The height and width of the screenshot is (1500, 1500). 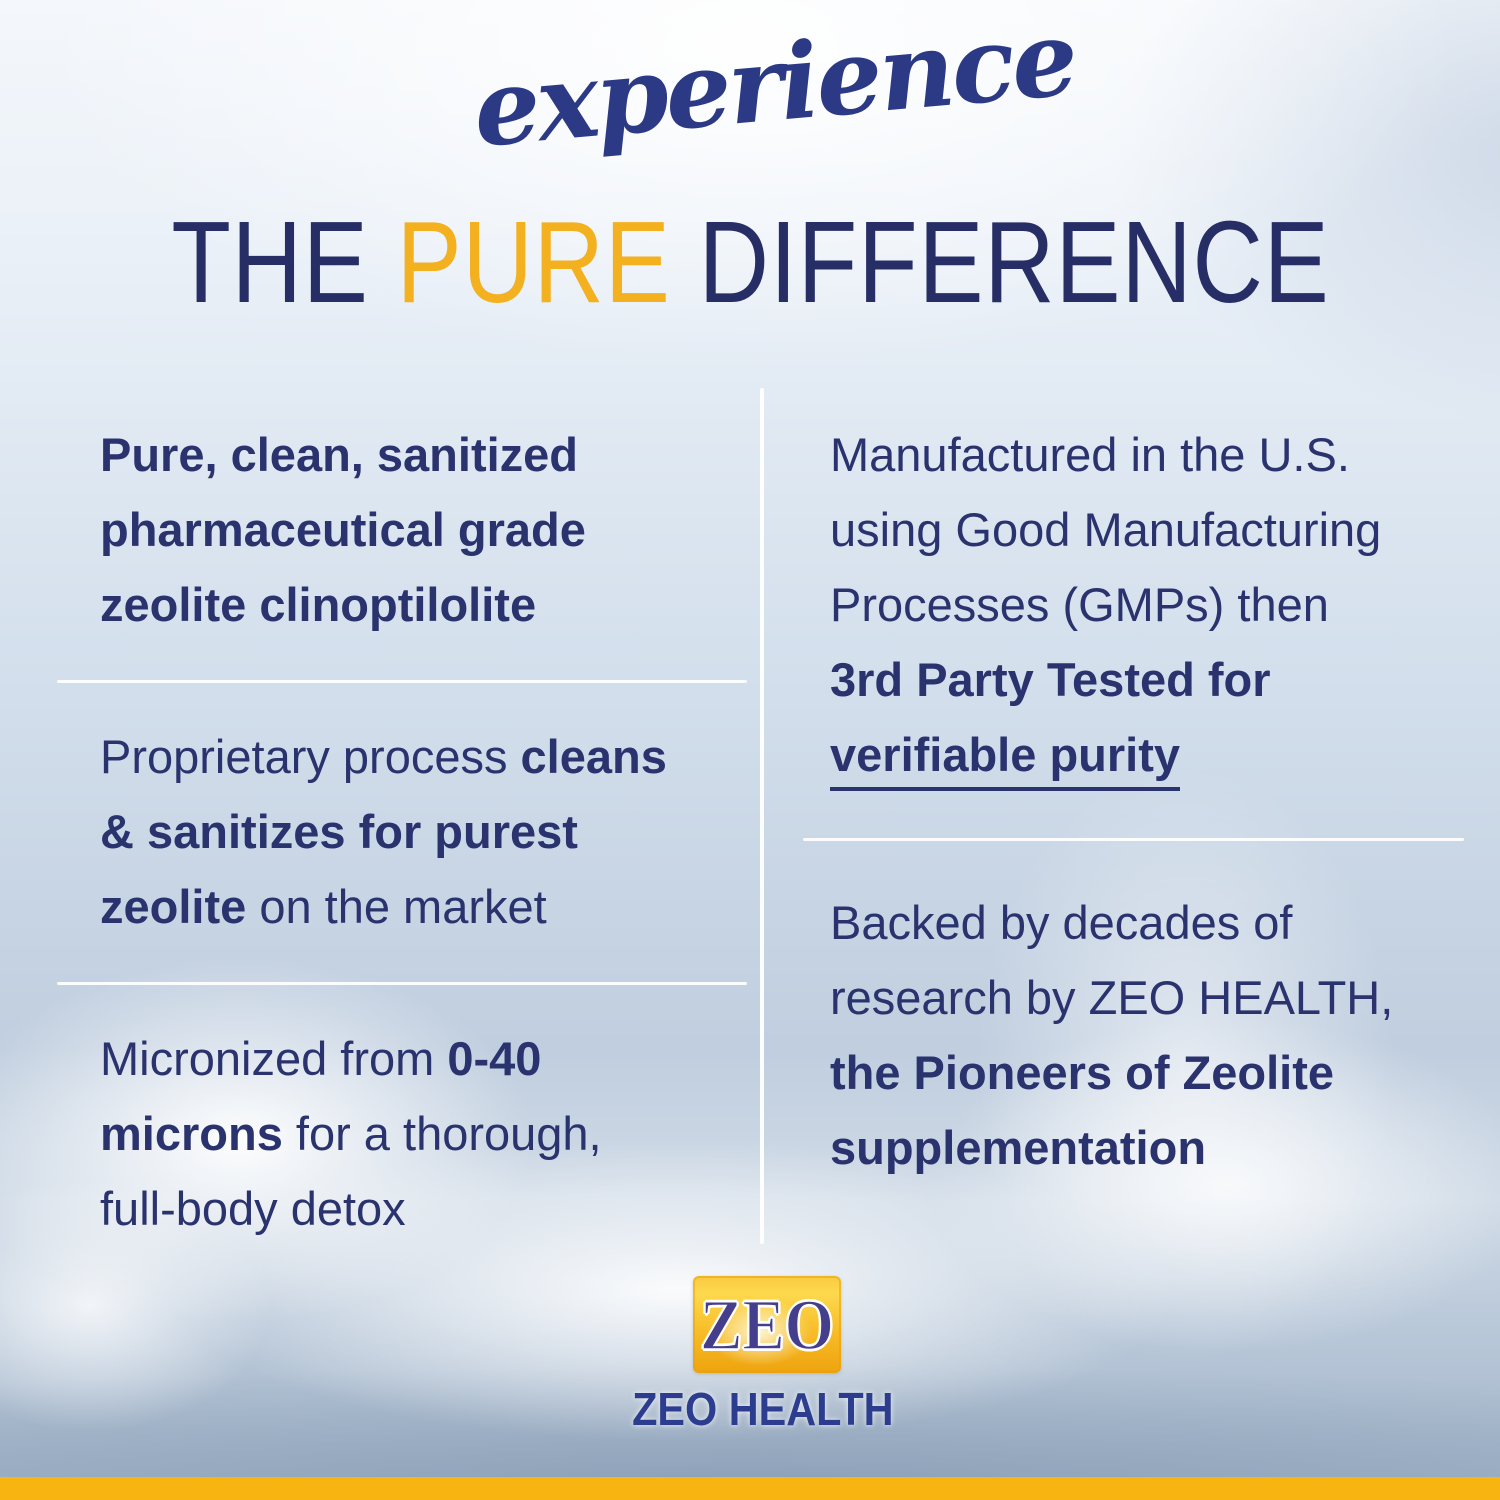 What do you see at coordinates (191, 1133) in the screenshot?
I see `text-segment: microns` at bounding box center [191, 1133].